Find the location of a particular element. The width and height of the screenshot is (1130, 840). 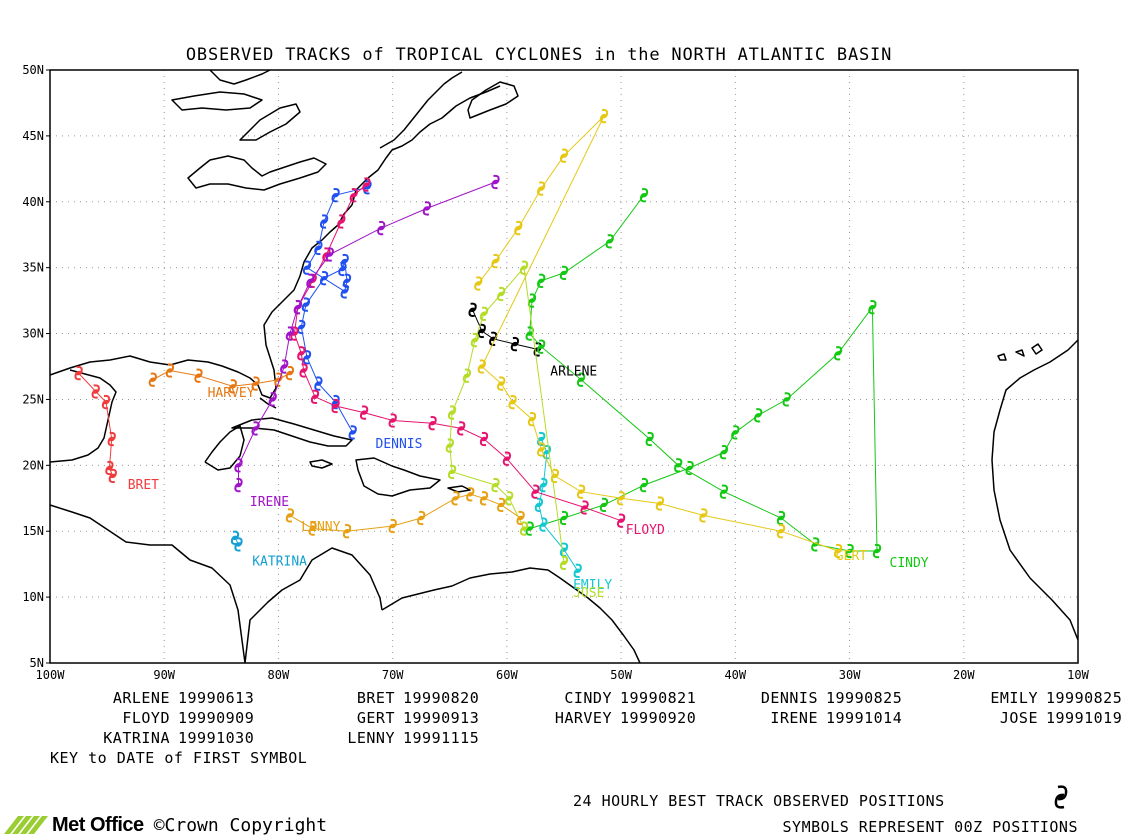

lat-tick-label: 45N is located at coordinates (33, 136).